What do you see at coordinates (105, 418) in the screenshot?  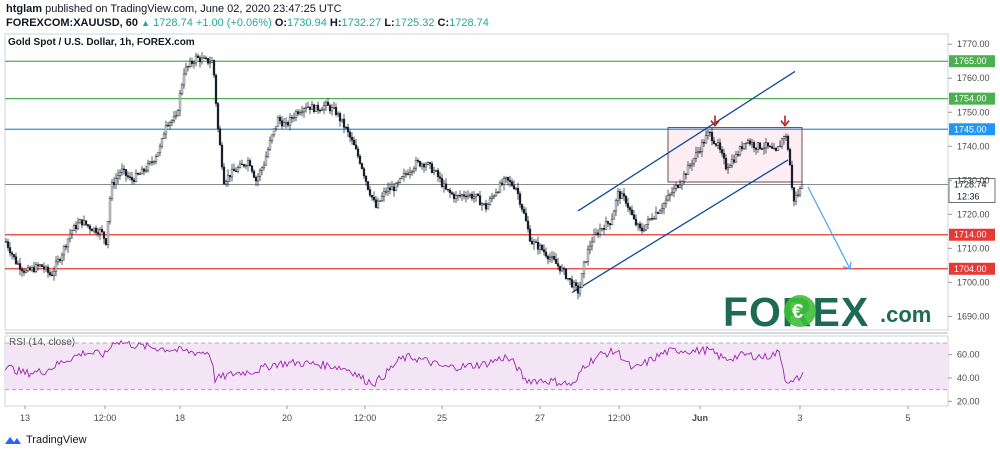 I see `x-tick-label: 12:00` at bounding box center [105, 418].